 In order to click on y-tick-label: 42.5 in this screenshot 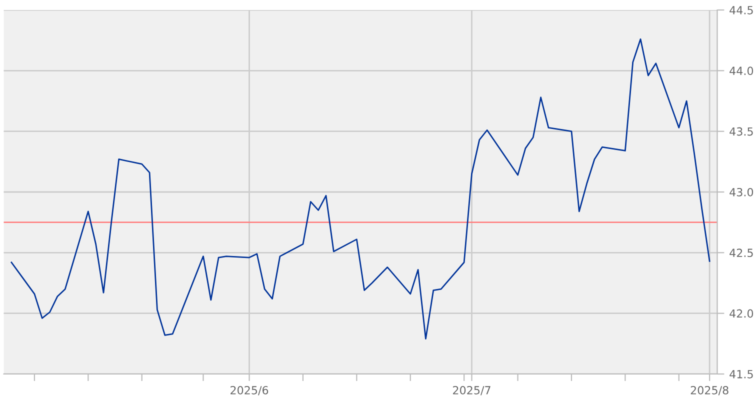, I will do `click(741, 253)`.